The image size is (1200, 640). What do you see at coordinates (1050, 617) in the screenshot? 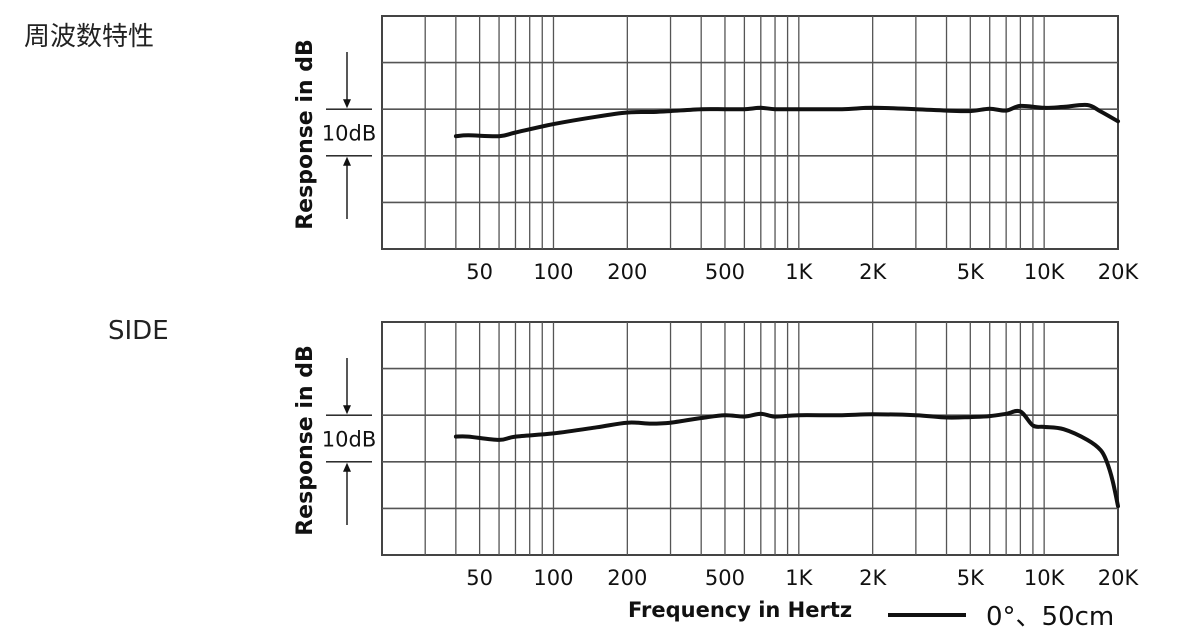
I see `legend-label: 0°、50cm` at bounding box center [1050, 617].